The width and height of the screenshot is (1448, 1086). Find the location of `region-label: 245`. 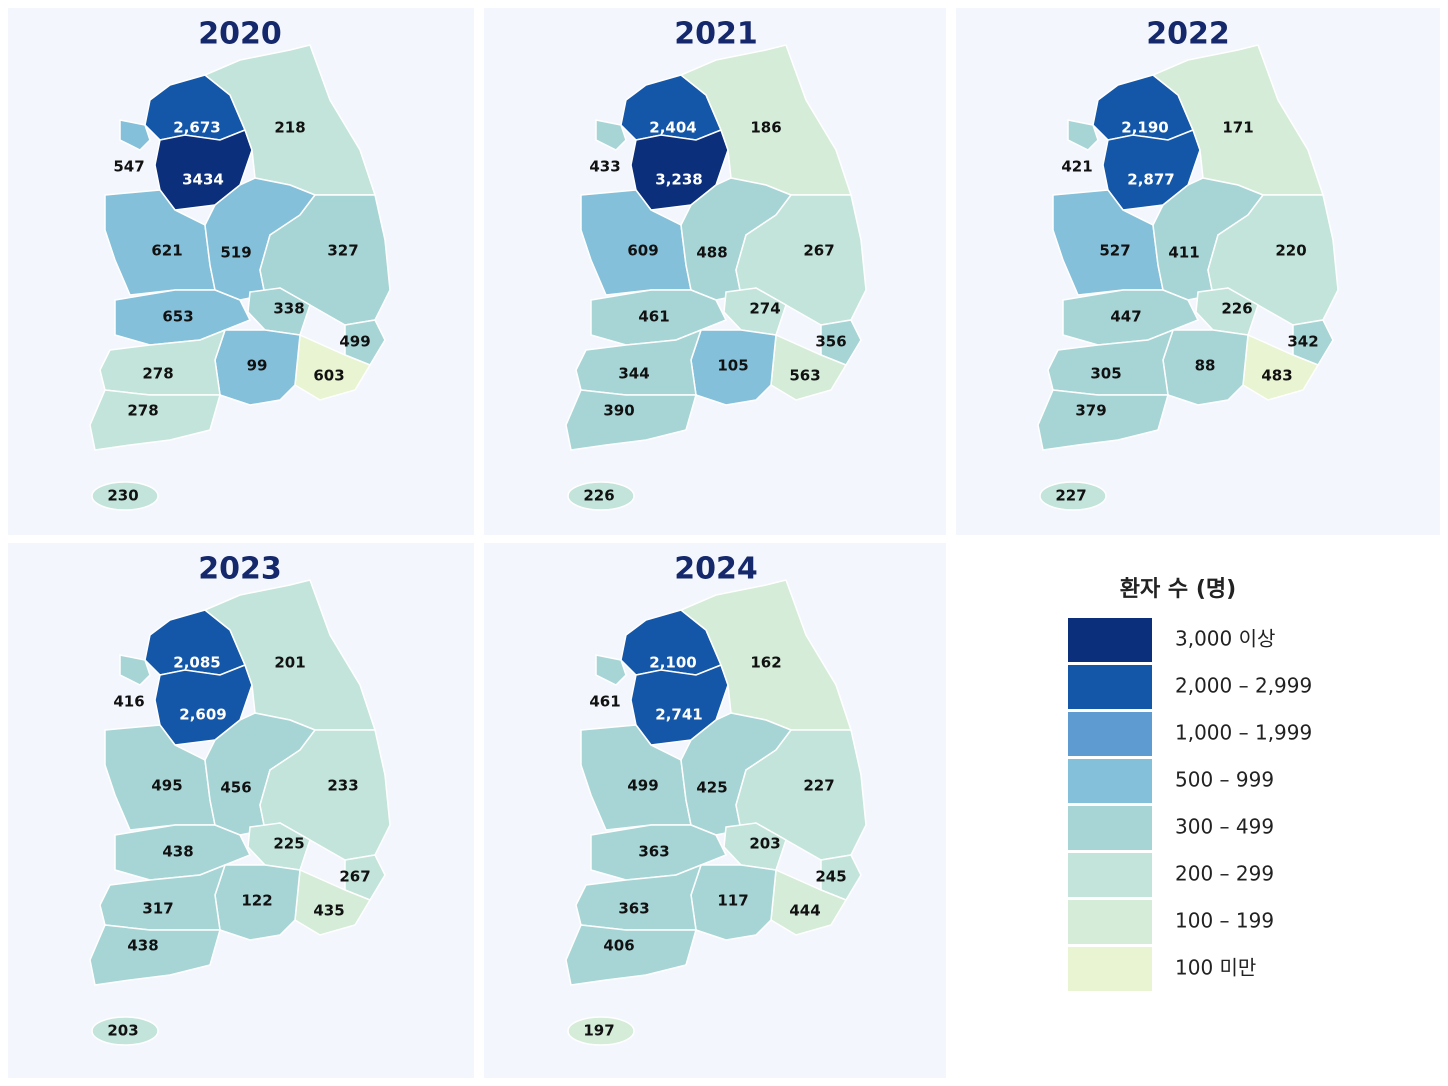

region-label: 245 is located at coordinates (830, 877).